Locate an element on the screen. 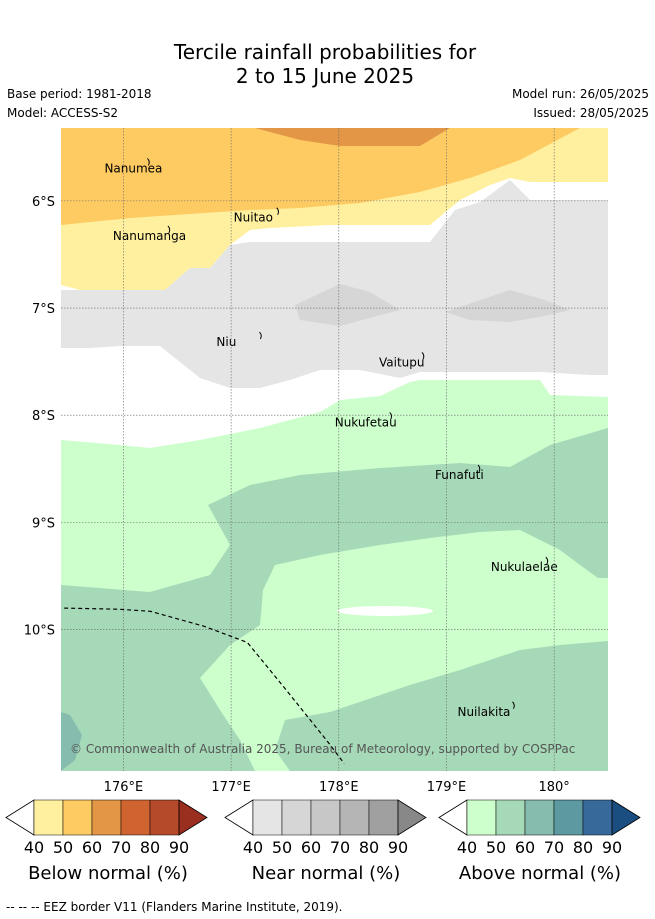 The height and width of the screenshot is (919, 655). place-label: Nukufetau is located at coordinates (366, 422).